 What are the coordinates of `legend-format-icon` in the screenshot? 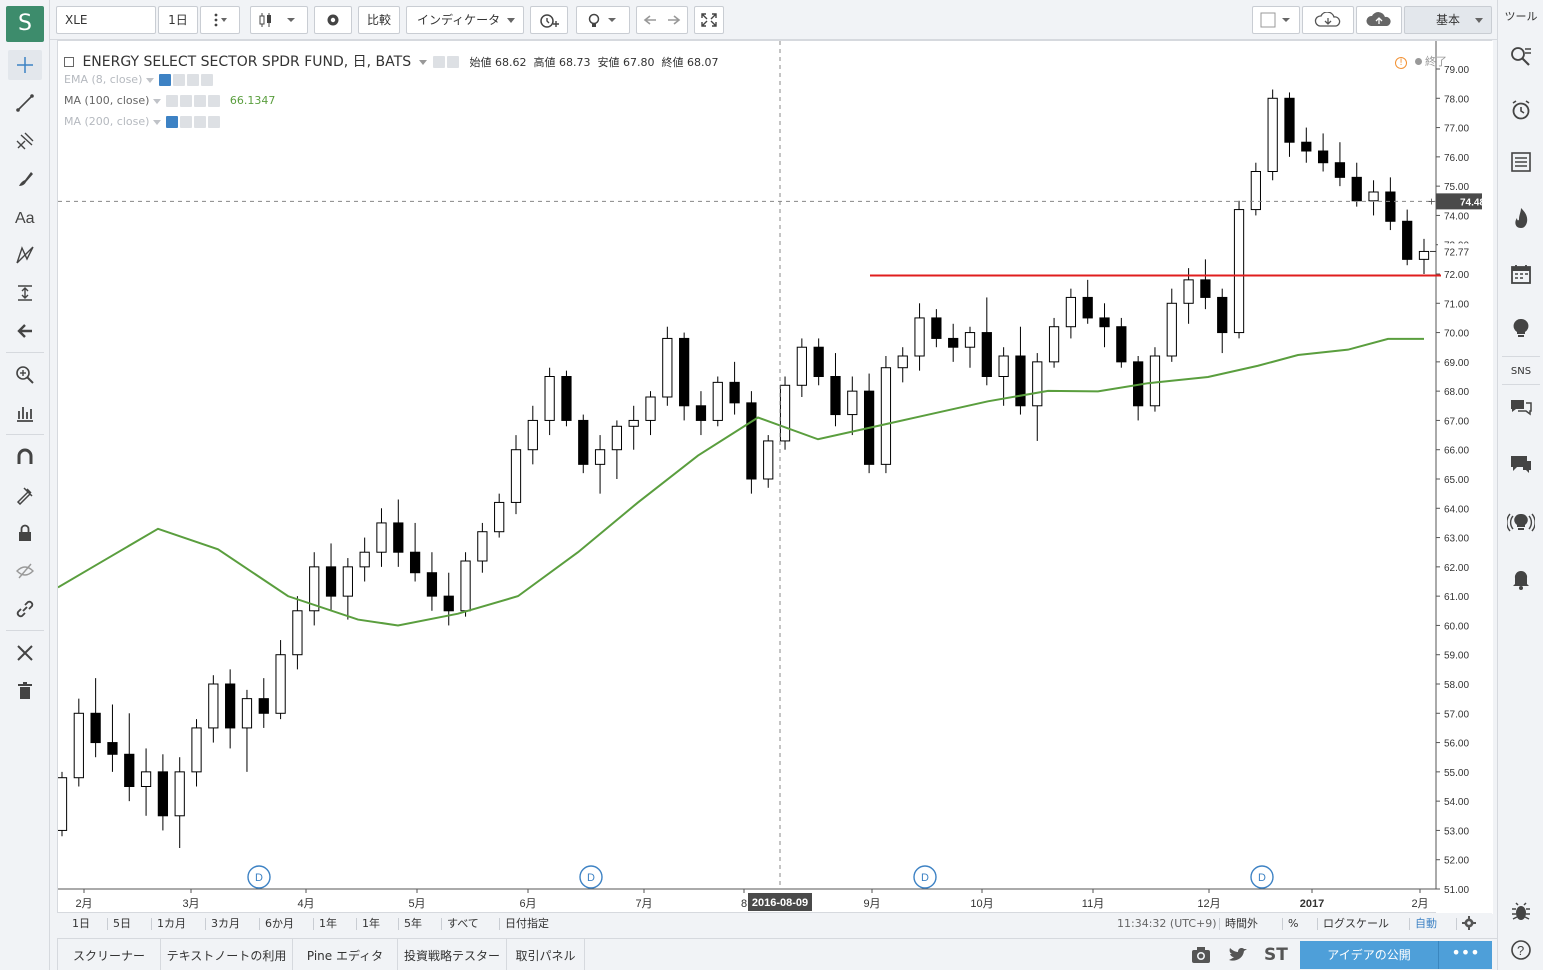 It's located at (453, 62).